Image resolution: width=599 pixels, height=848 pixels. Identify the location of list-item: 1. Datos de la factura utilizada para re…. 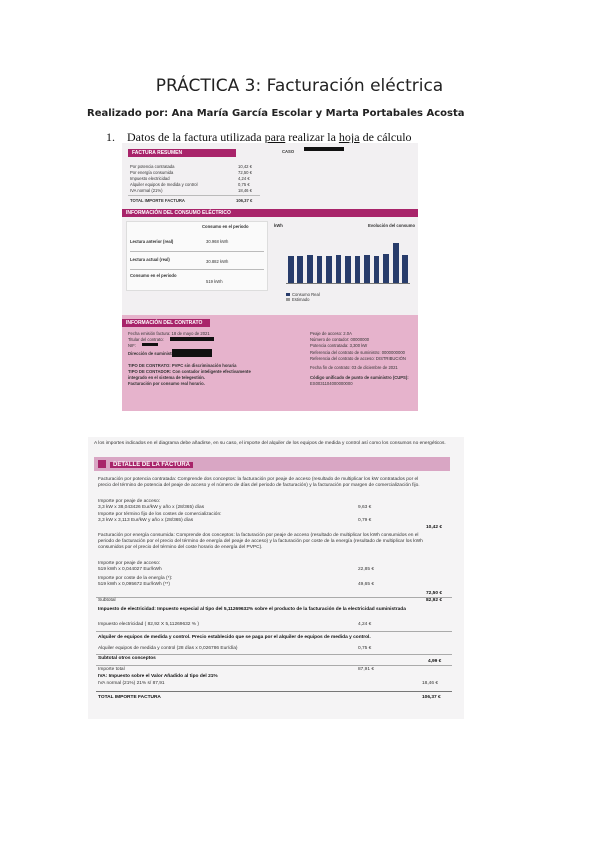
(259, 137).